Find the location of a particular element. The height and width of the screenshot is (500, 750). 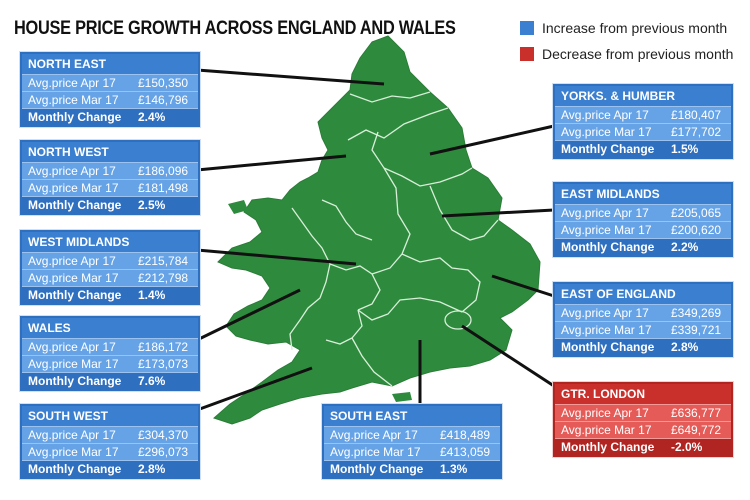

apr-price: £205,065 is located at coordinates (696, 213).